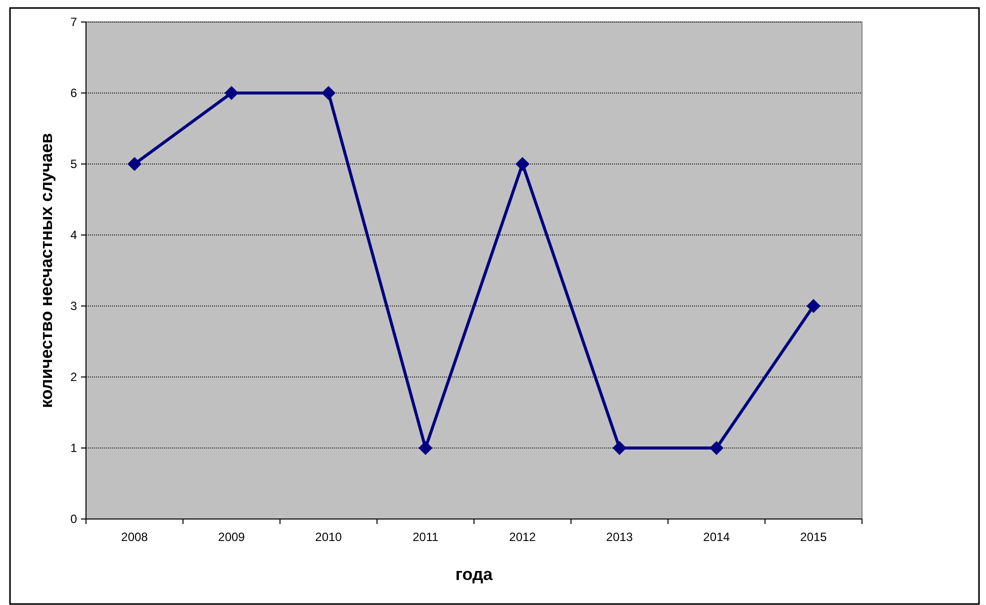 This screenshot has width=986, height=605. What do you see at coordinates (74, 22) in the screenshot?
I see `y-tick-label: 7` at bounding box center [74, 22].